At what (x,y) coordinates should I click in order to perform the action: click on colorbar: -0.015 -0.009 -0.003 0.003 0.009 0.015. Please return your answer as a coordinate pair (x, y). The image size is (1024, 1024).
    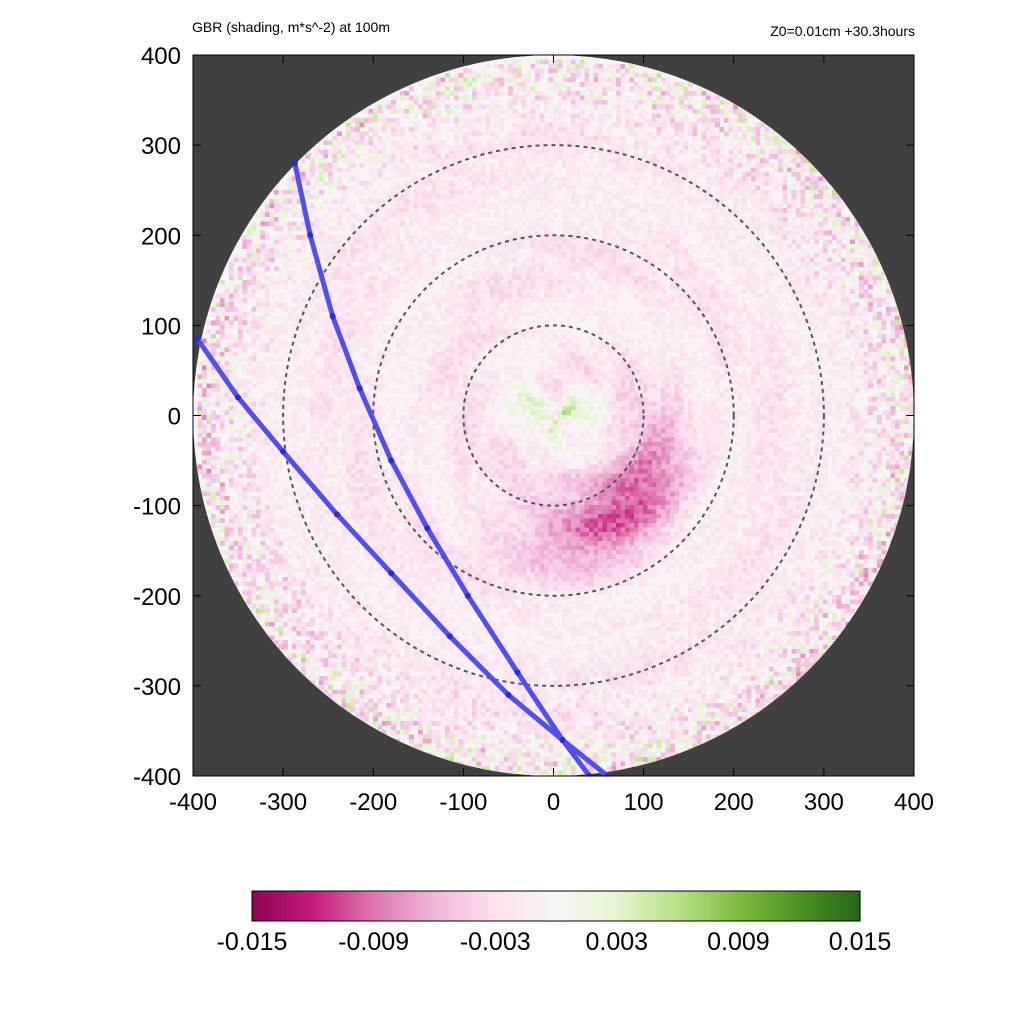
    Looking at the image, I should click on (554, 923).